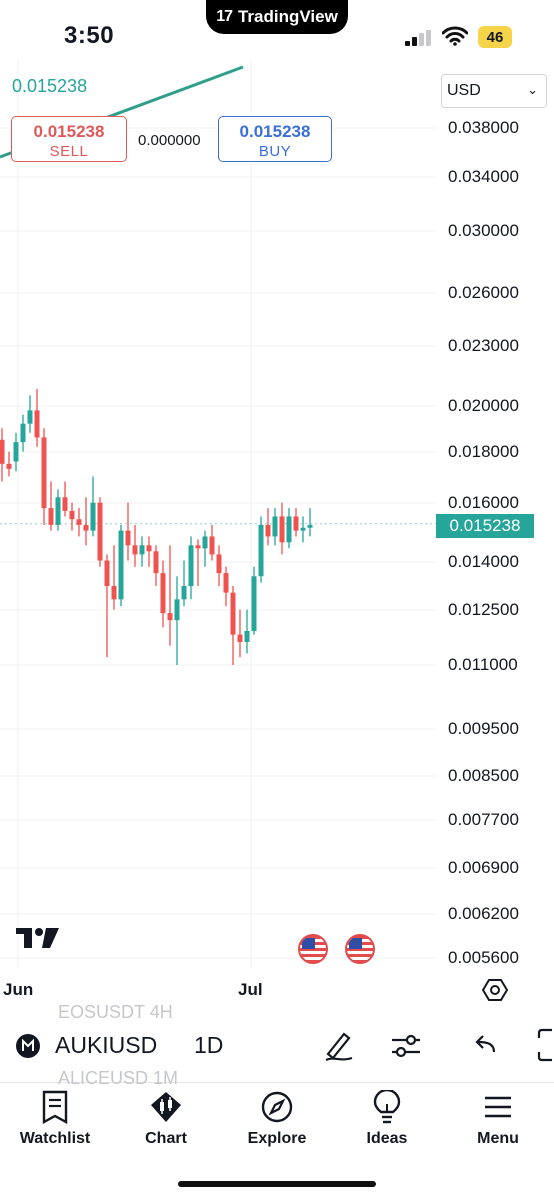 The width and height of the screenshot is (554, 1200). Describe the element at coordinates (498, 1107) in the screenshot. I see `hamburger-menu-icon` at that location.